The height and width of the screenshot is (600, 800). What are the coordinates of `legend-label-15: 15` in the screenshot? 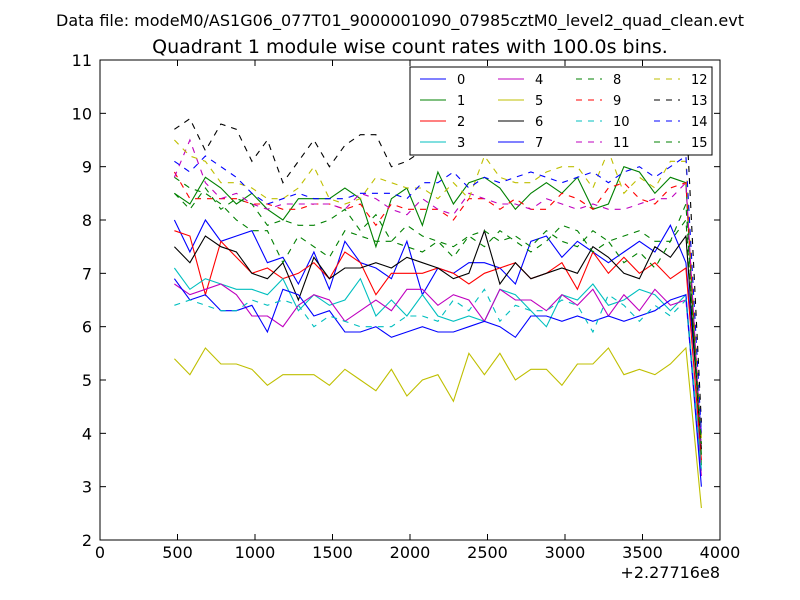 It's located at (699, 143).